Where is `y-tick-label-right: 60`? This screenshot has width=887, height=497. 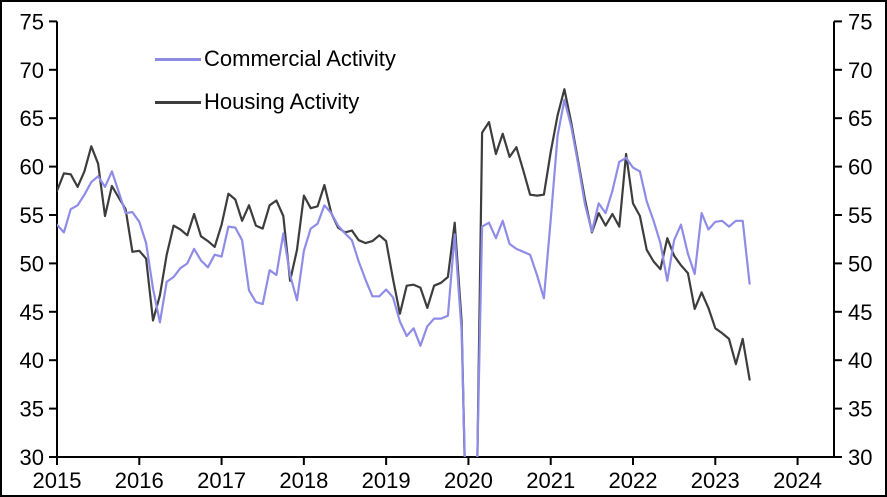 y-tick-label-right: 60 is located at coordinates (860, 167).